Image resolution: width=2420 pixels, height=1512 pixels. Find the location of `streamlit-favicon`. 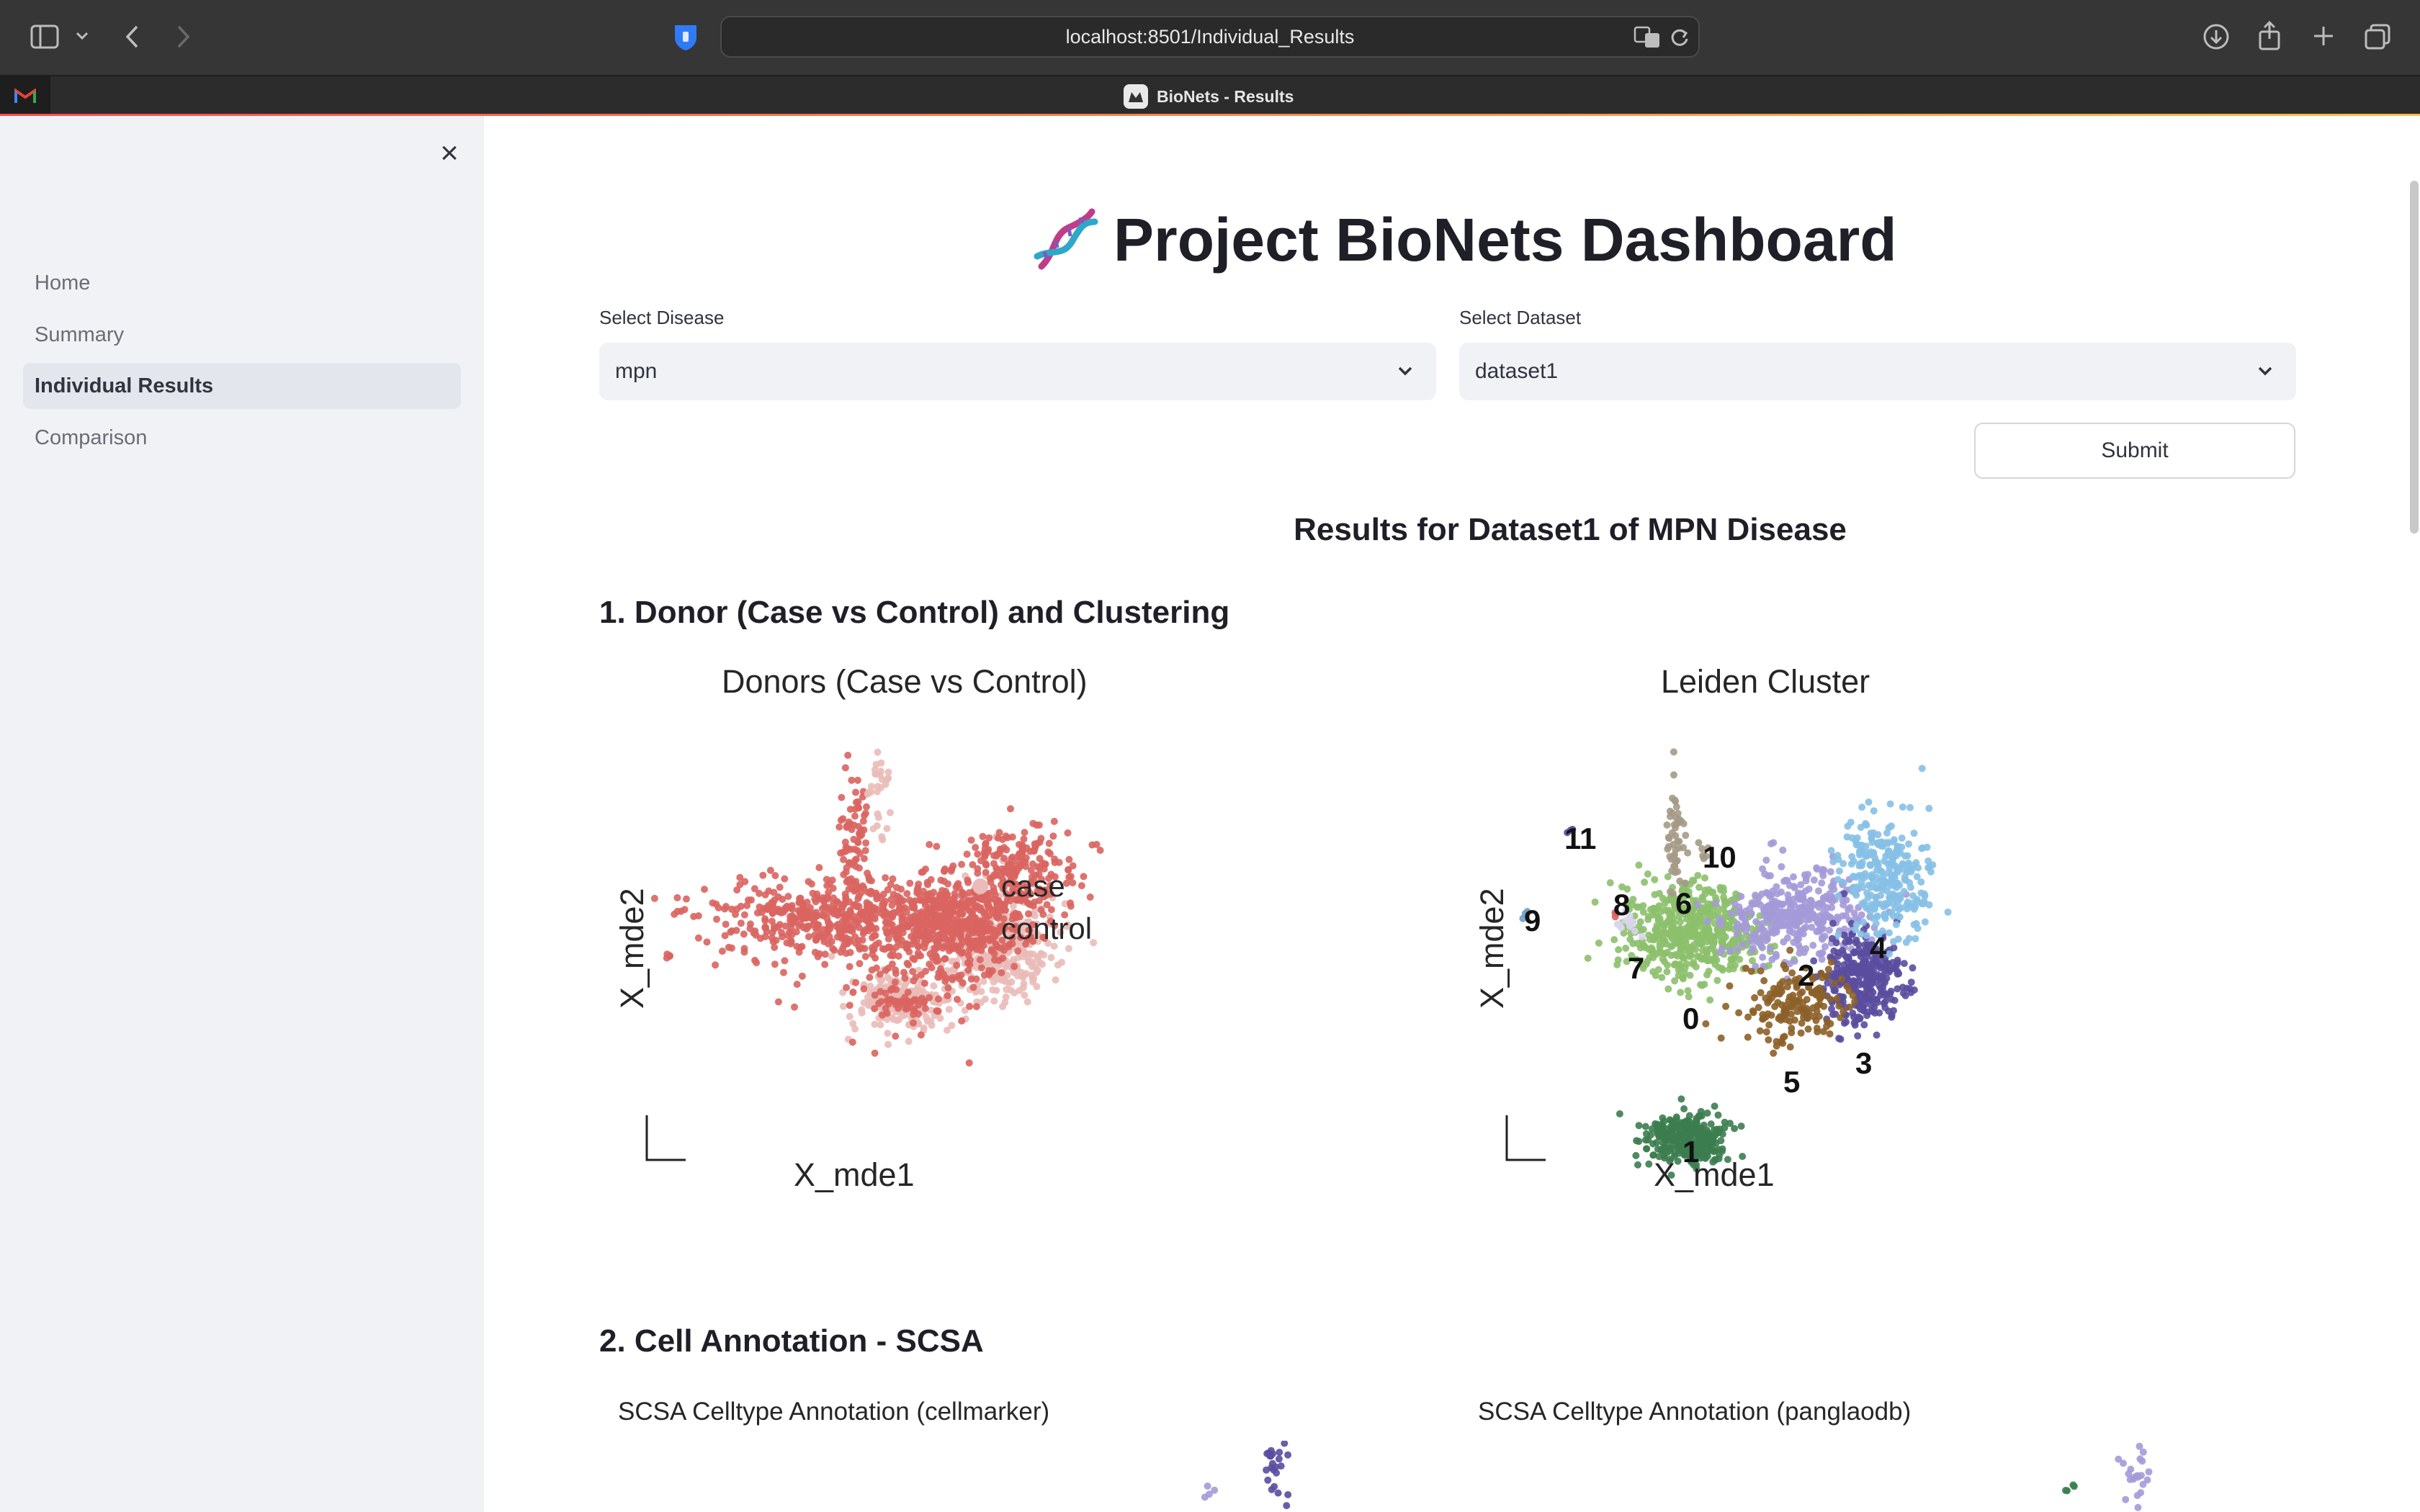

streamlit-favicon is located at coordinates (1136, 96).